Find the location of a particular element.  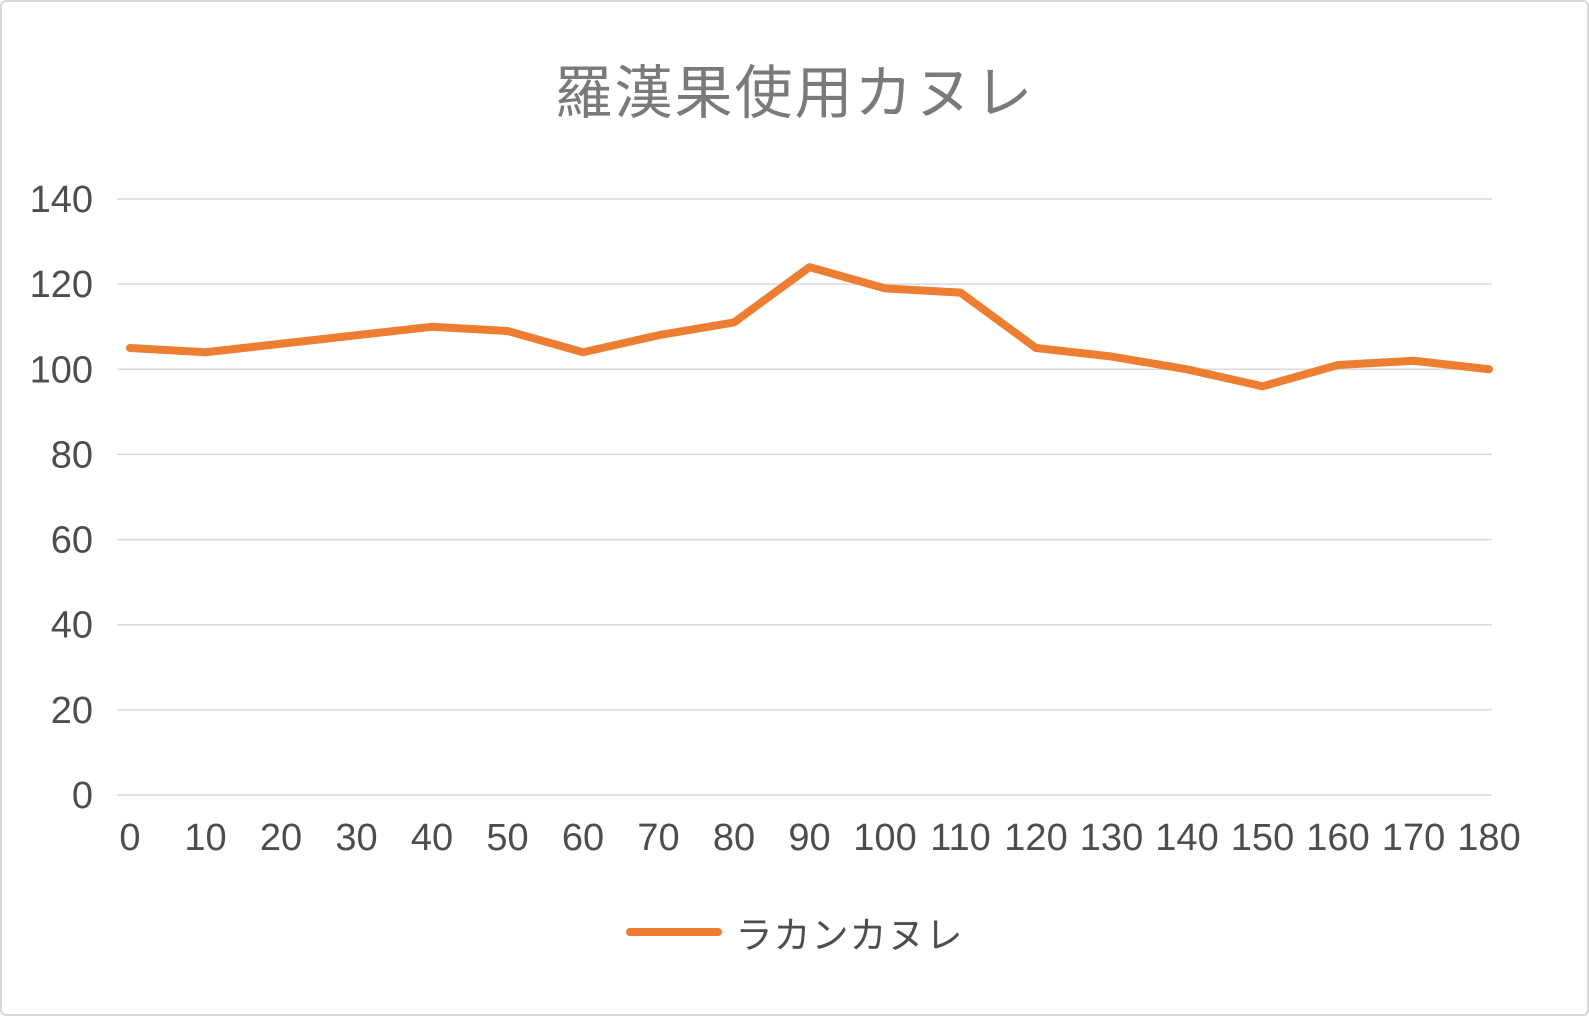

x-tick-label: 60 is located at coordinates (583, 838).